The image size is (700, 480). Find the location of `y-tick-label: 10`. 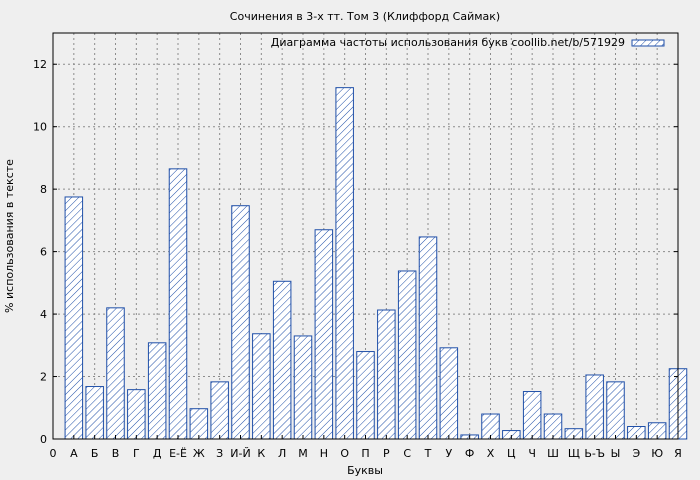

y-tick-label: 10 is located at coordinates (40, 127).